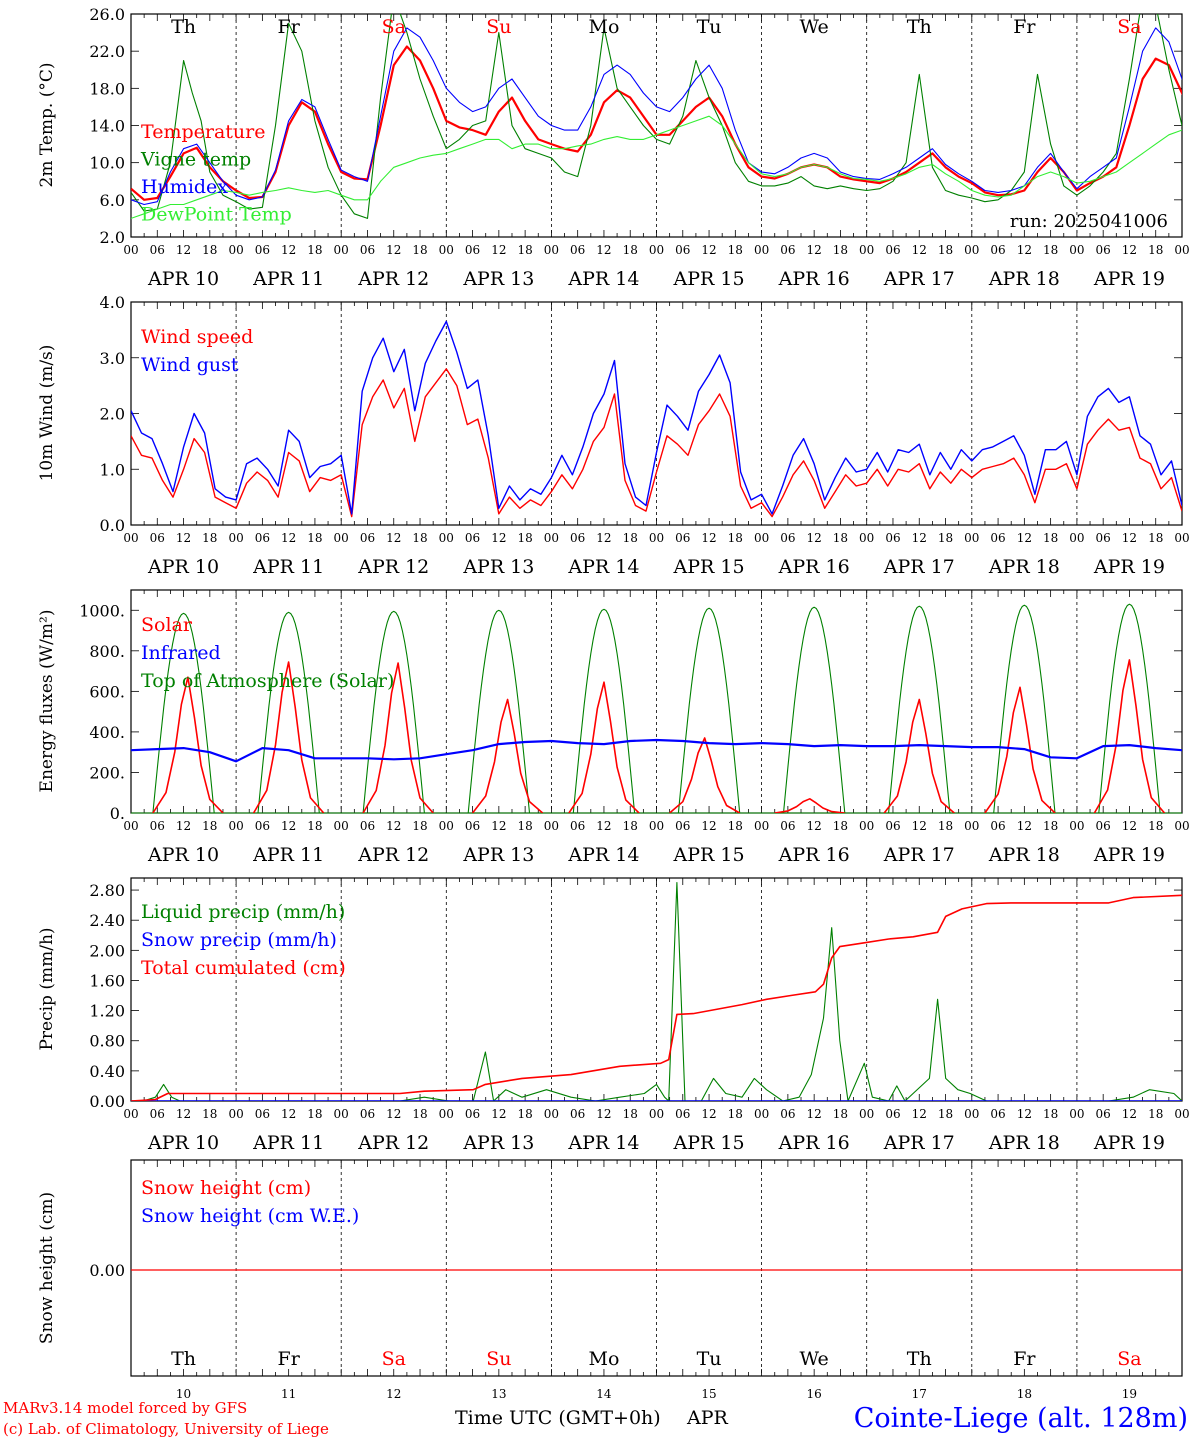 This screenshot has width=1194, height=1440. I want to click on infrared-line, so click(656, 750).